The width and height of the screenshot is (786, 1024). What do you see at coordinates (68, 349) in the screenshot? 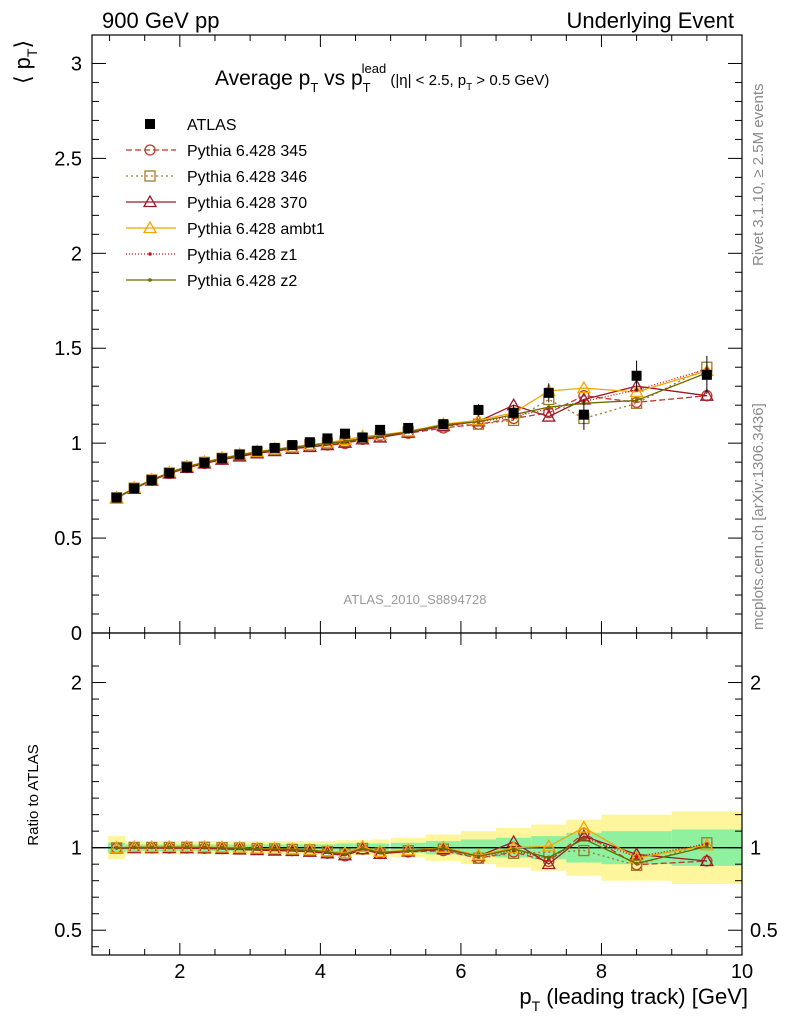
I see `y-tick-label: 1.5` at bounding box center [68, 349].